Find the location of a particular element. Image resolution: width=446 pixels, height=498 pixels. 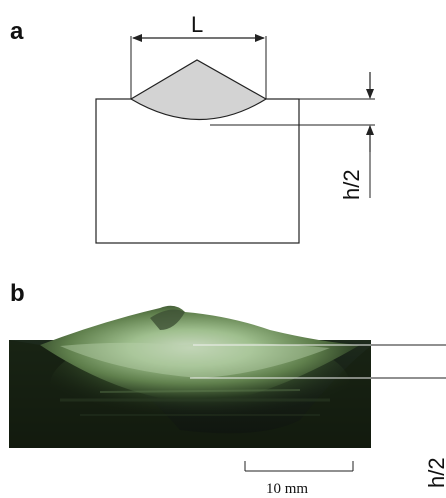

scale-bar-label: 10 mm is located at coordinates (287, 489).